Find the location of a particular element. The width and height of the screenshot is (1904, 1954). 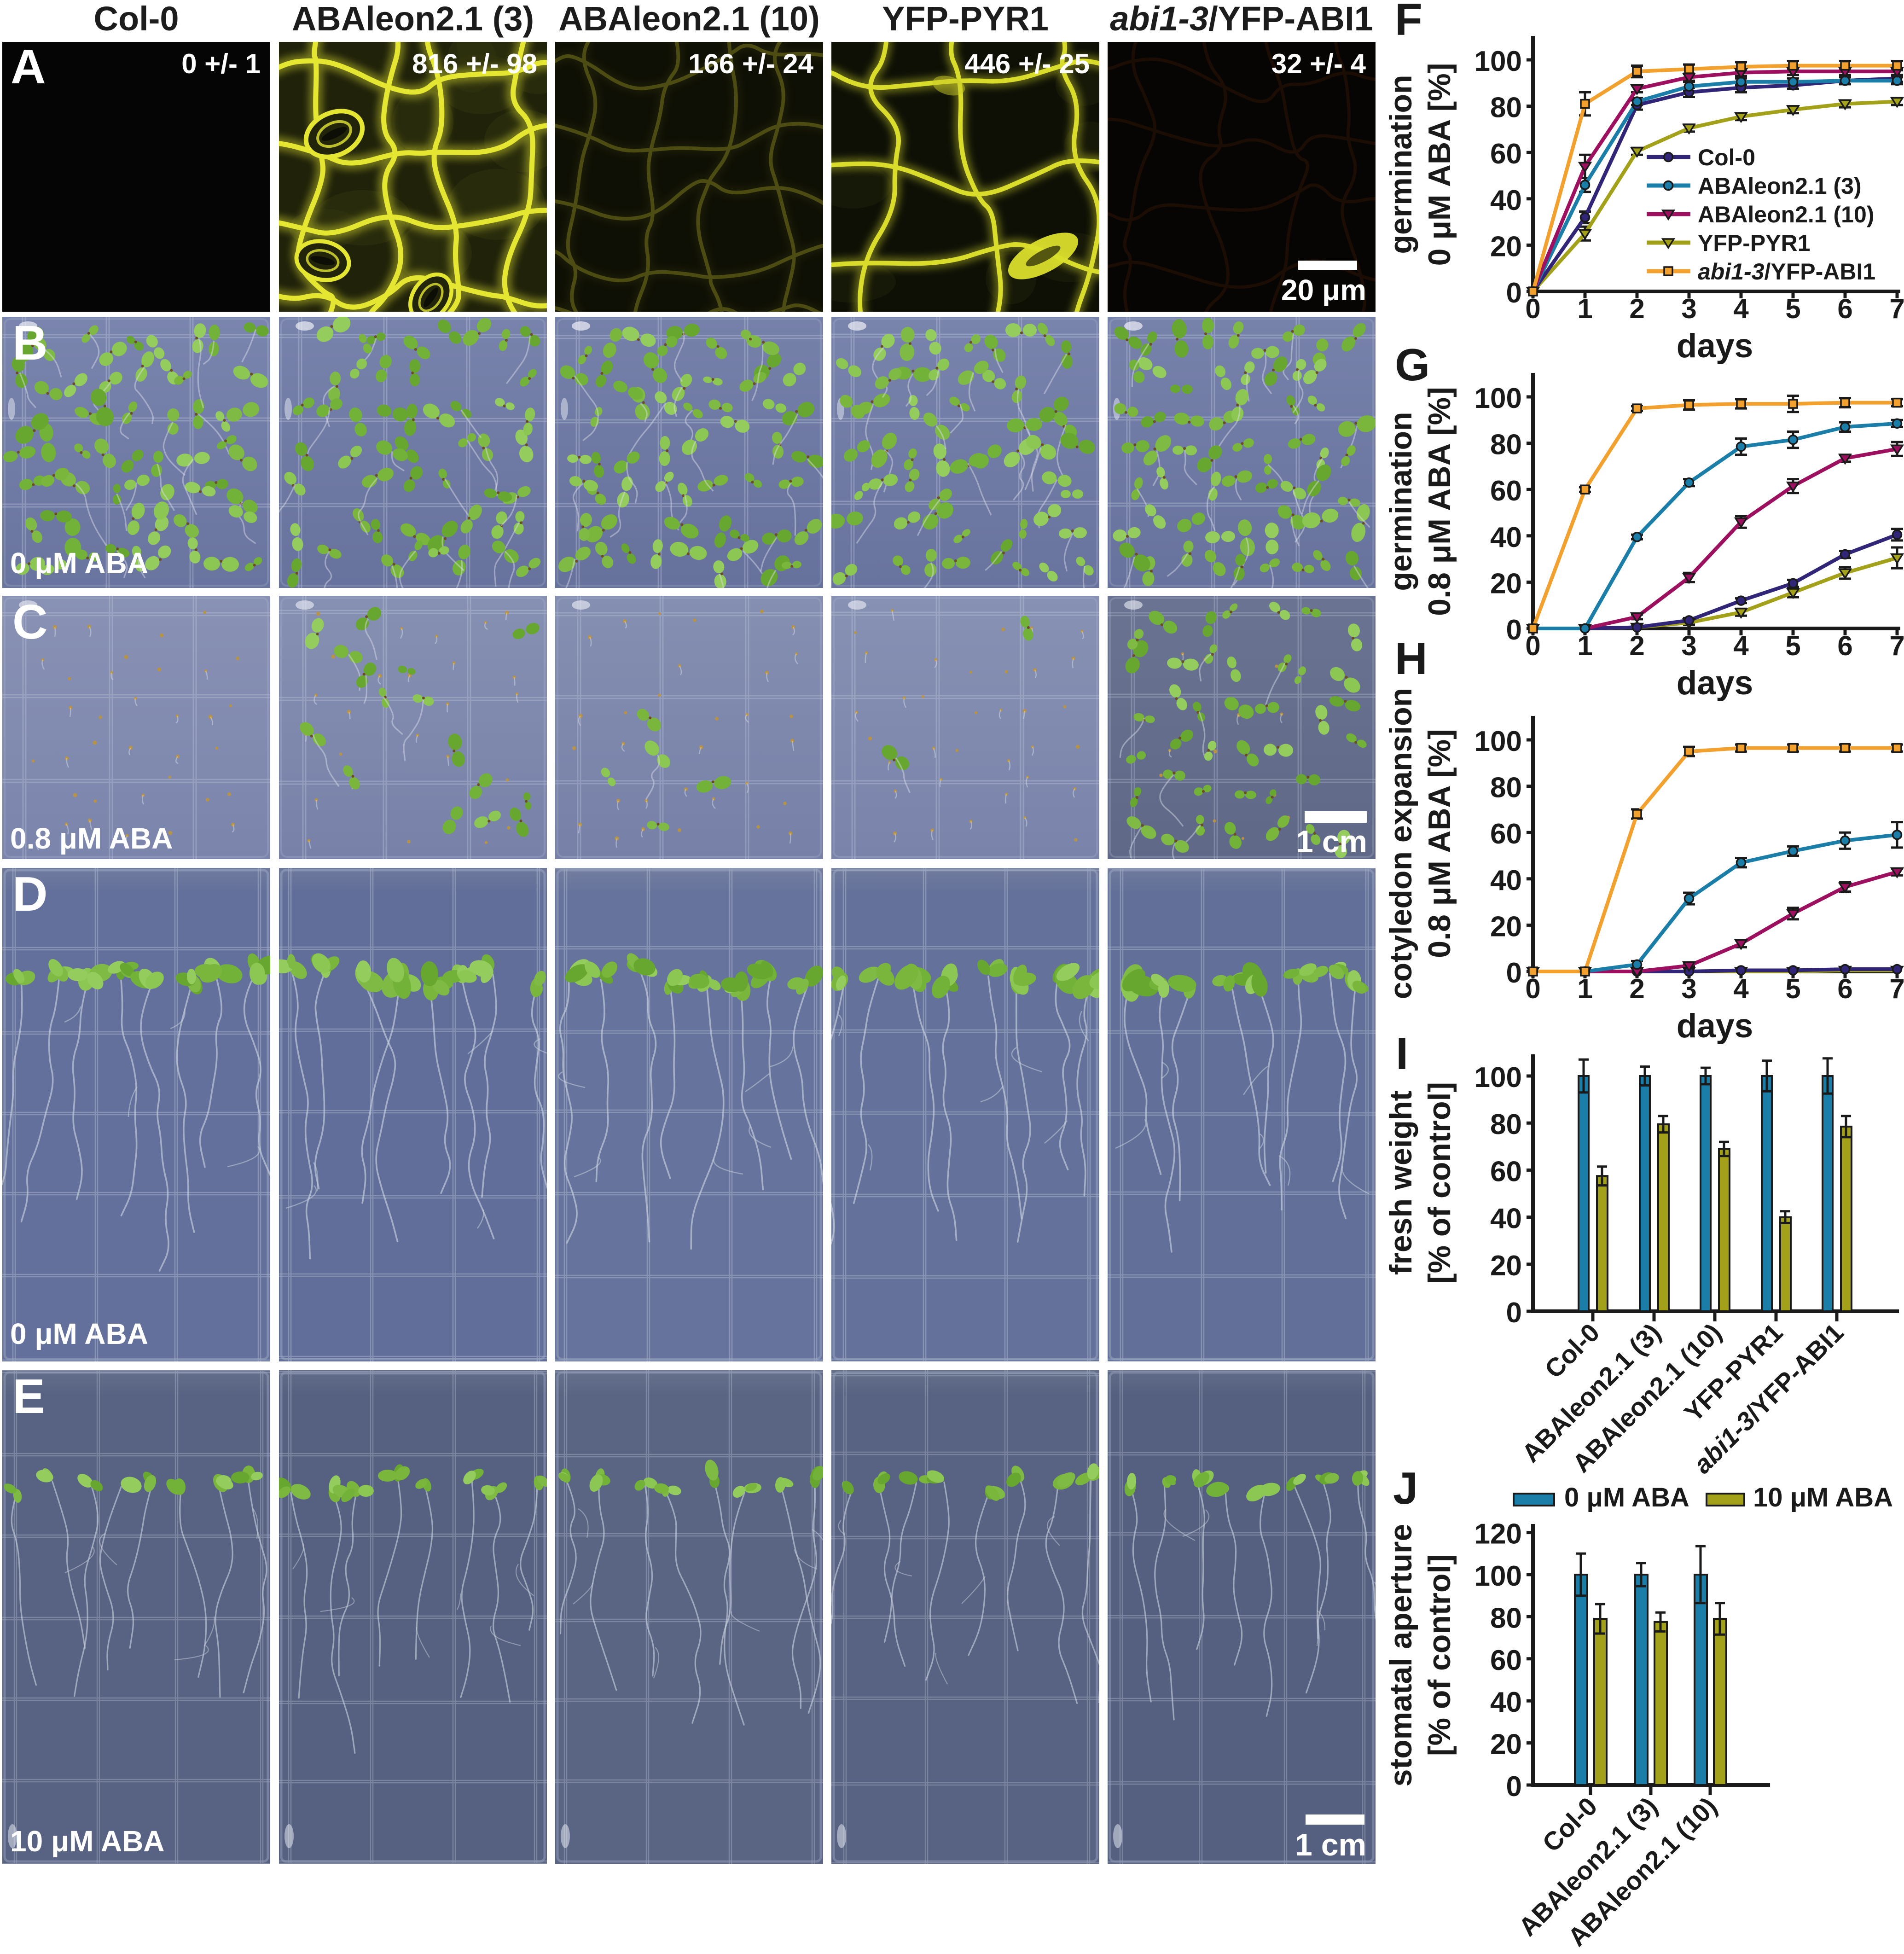

svg-text: 446 +/- 25 is located at coordinates (1027, 63).